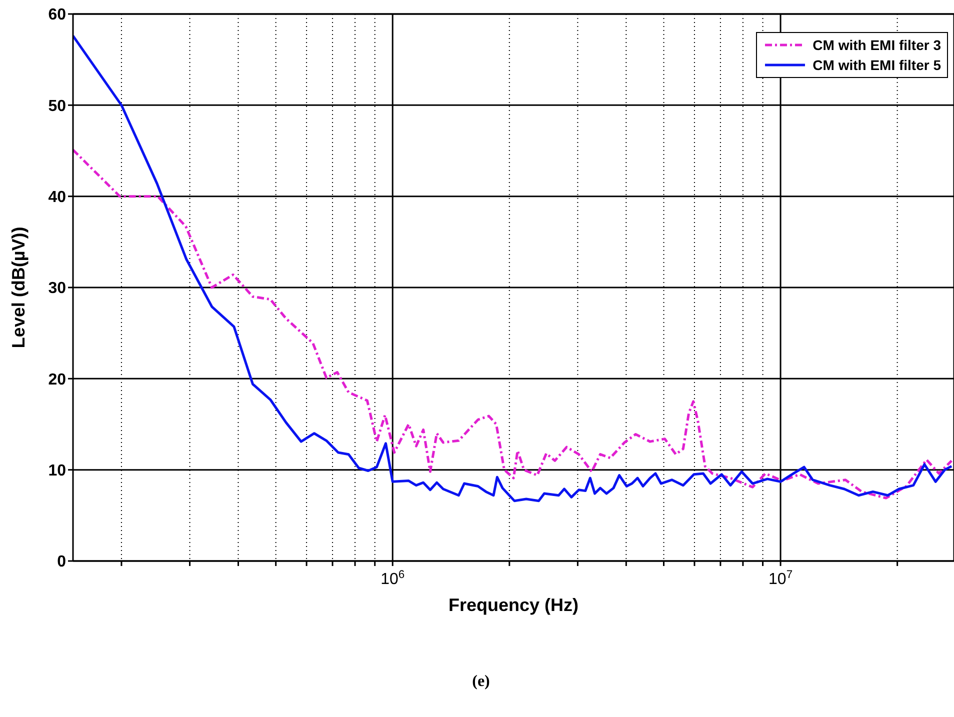  What do you see at coordinates (57, 106) in the screenshot?
I see `y-tick-label: 50` at bounding box center [57, 106].